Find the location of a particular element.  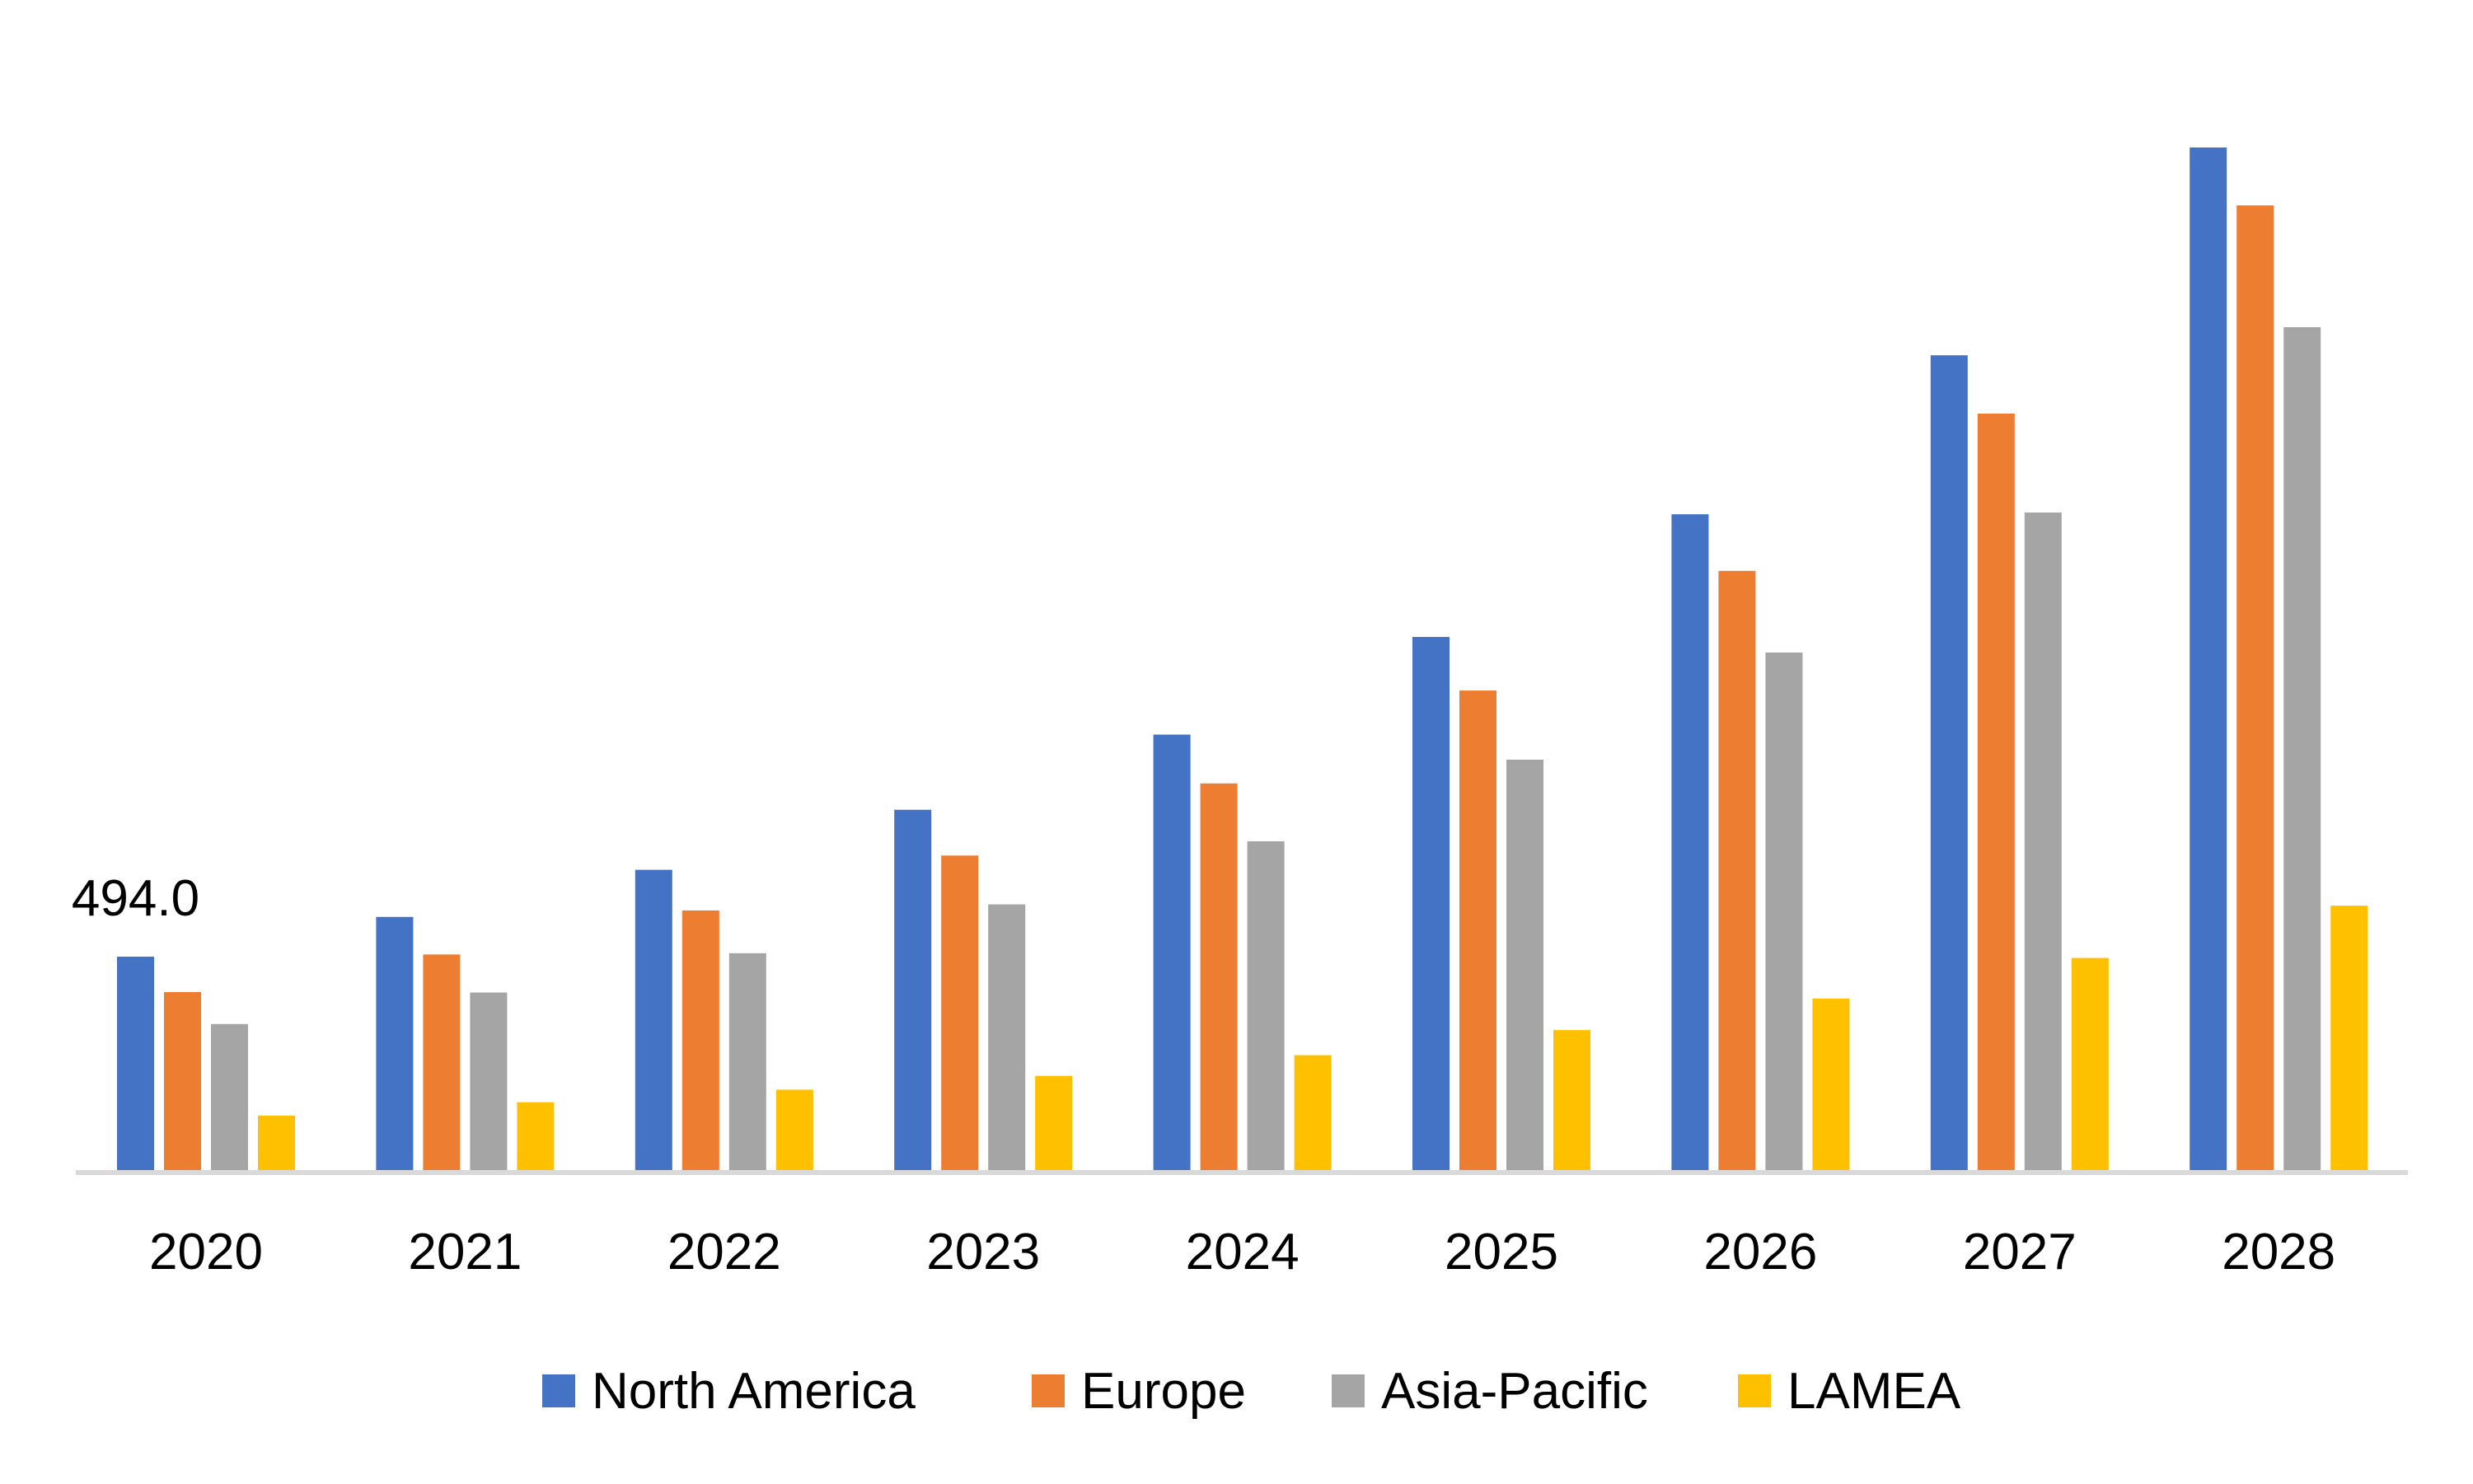

bar-europe-2023 is located at coordinates (960, 1013).